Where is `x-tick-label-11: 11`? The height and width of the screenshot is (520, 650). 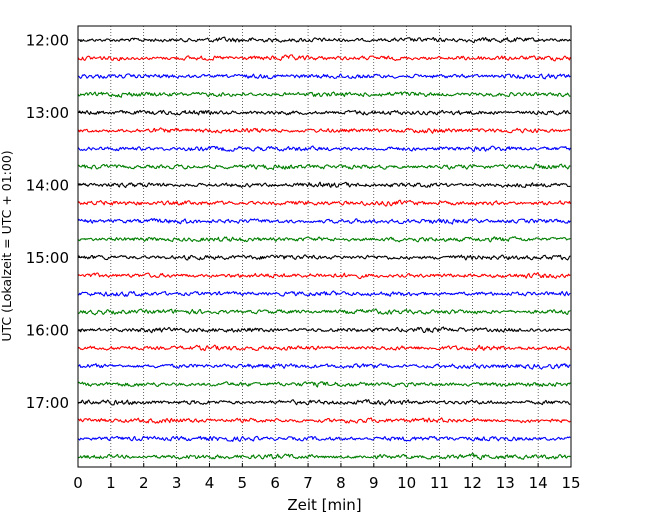
x-tick-label-11: 11 is located at coordinates (439, 483).